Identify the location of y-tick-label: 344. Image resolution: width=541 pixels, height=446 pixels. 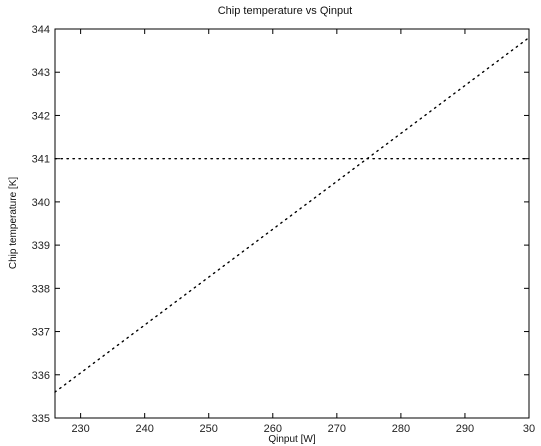
(41, 30).